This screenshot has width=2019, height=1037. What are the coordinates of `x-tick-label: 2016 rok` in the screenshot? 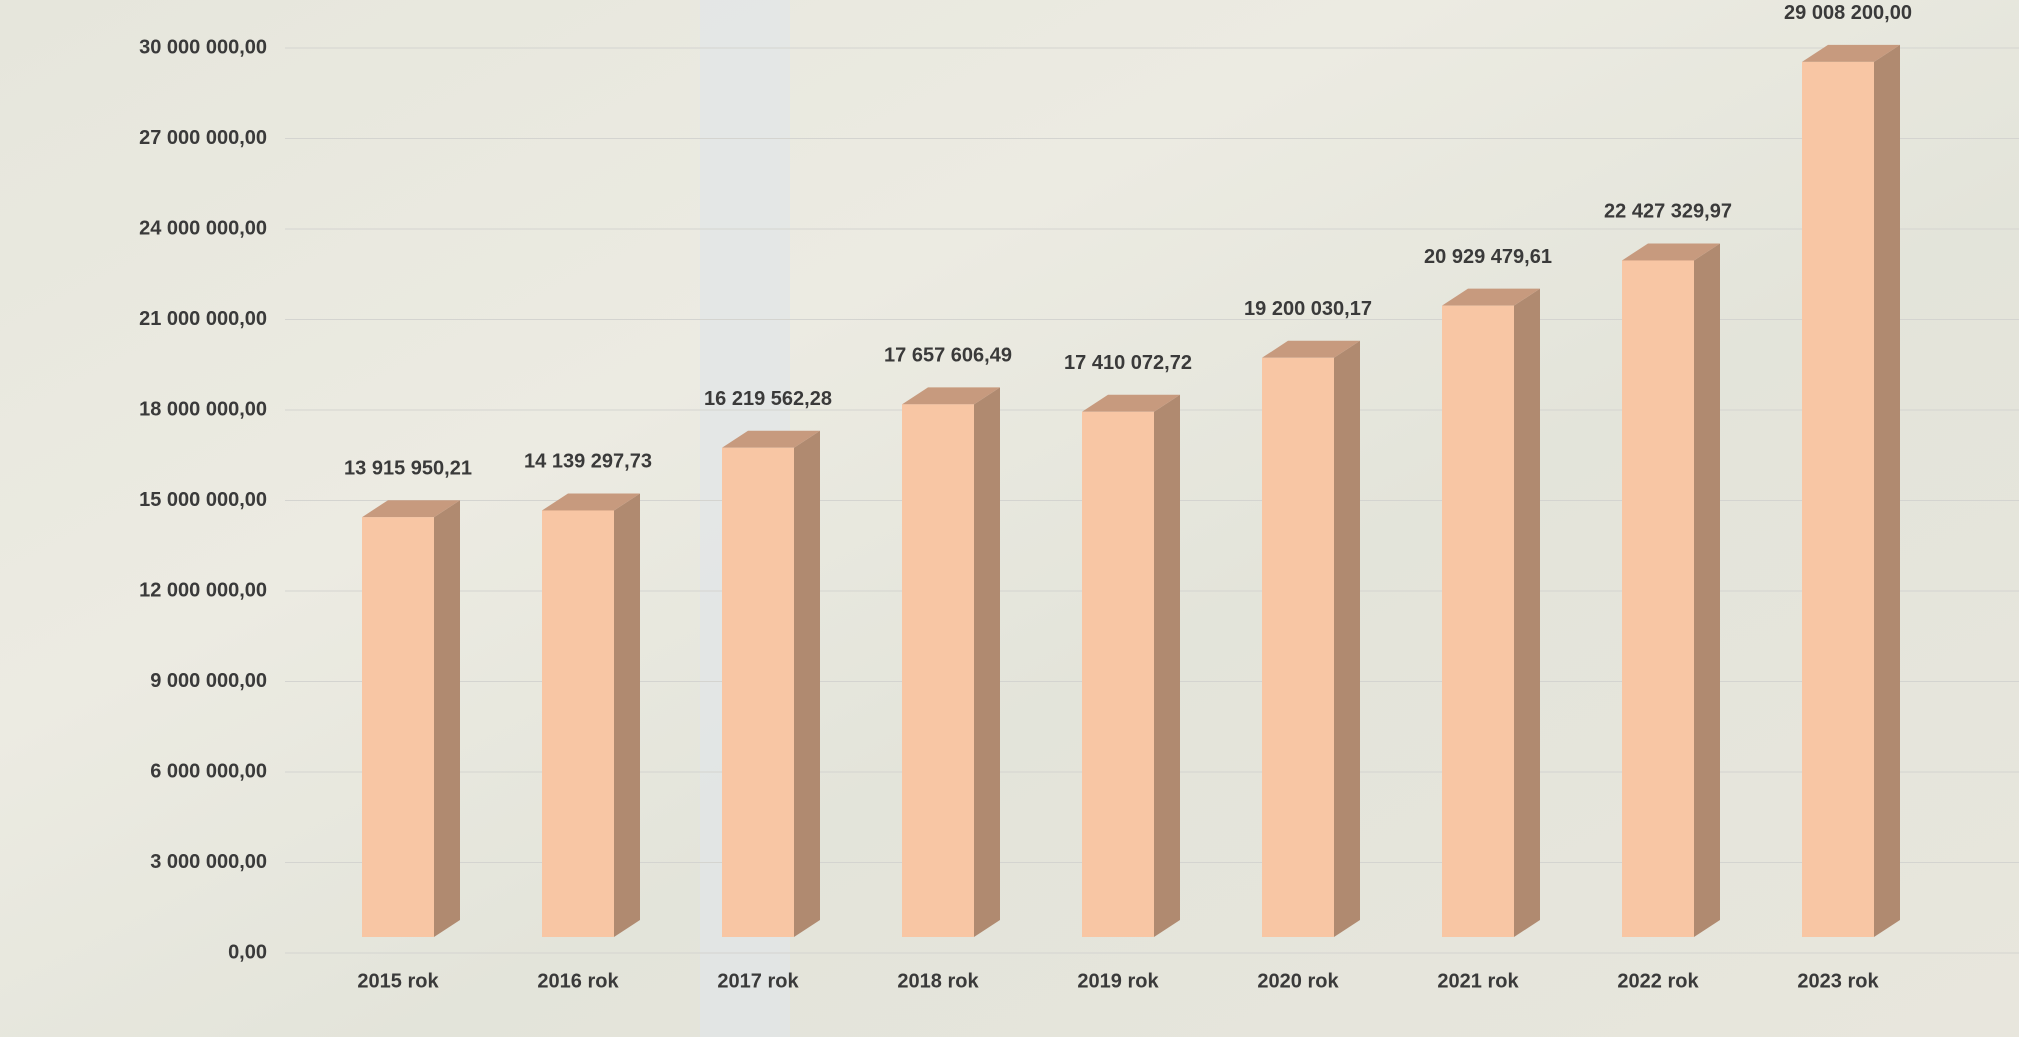 It's located at (578, 981).